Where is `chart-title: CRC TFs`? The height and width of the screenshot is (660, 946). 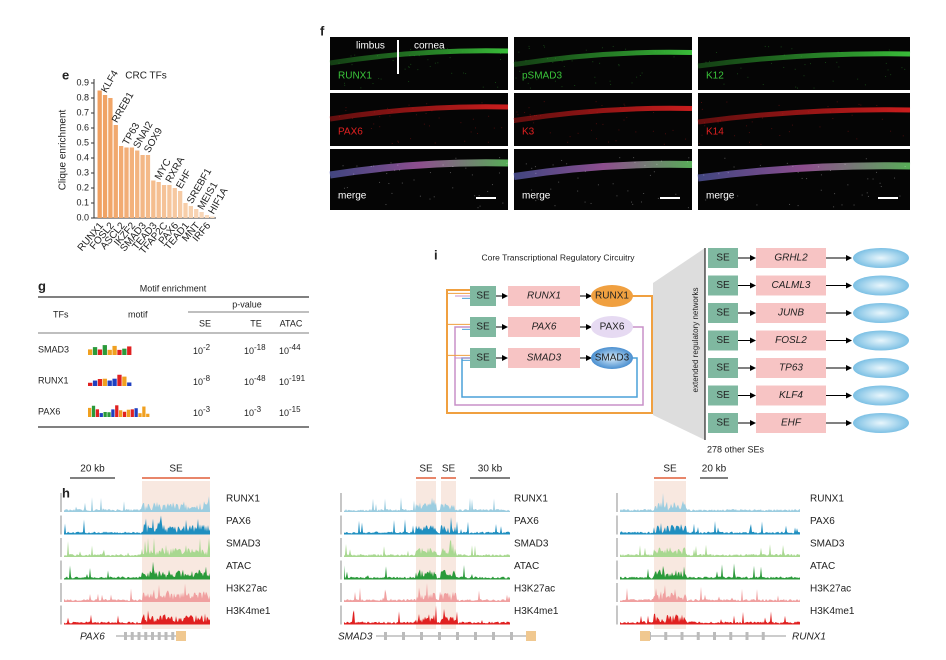
chart-title: CRC TFs is located at coordinates (145, 76).